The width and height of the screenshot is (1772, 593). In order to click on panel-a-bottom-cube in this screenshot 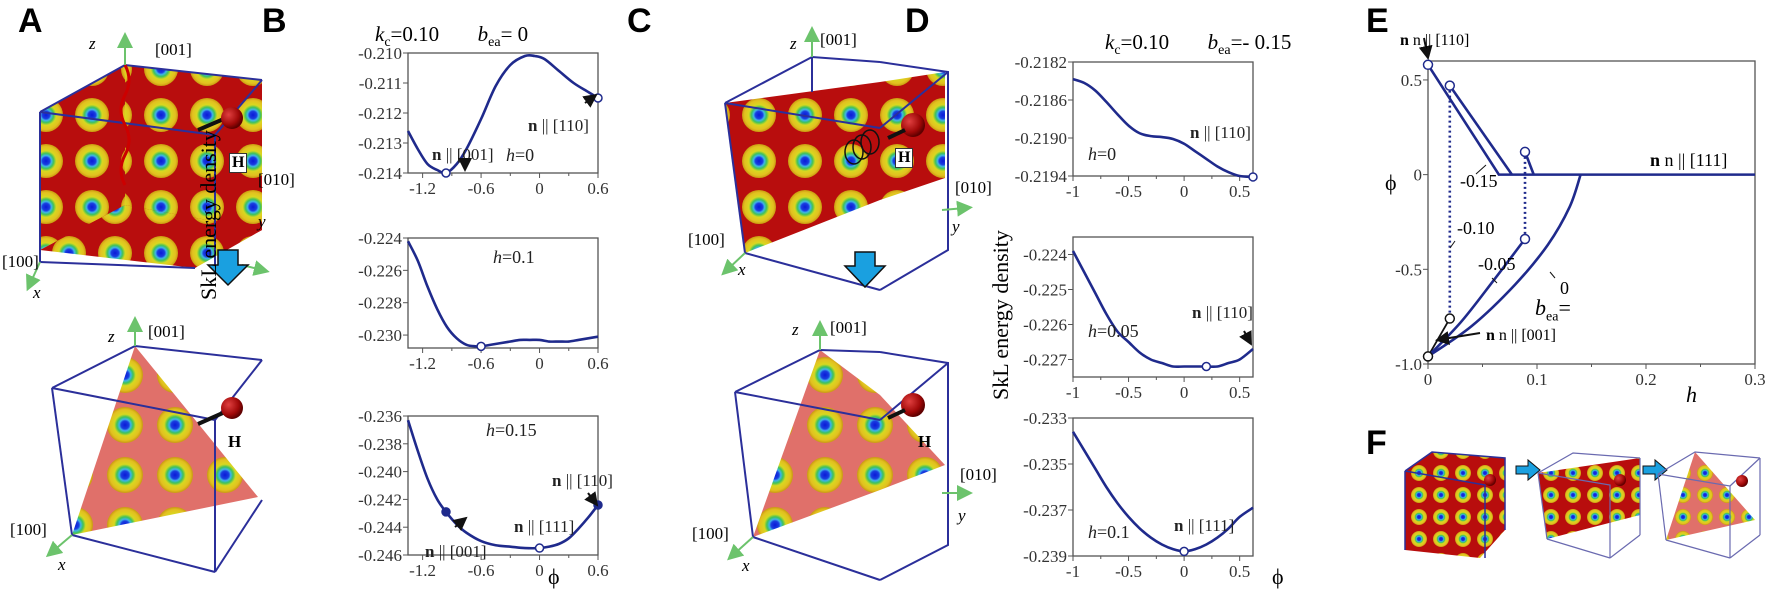, I will do `click(154, 444)`.